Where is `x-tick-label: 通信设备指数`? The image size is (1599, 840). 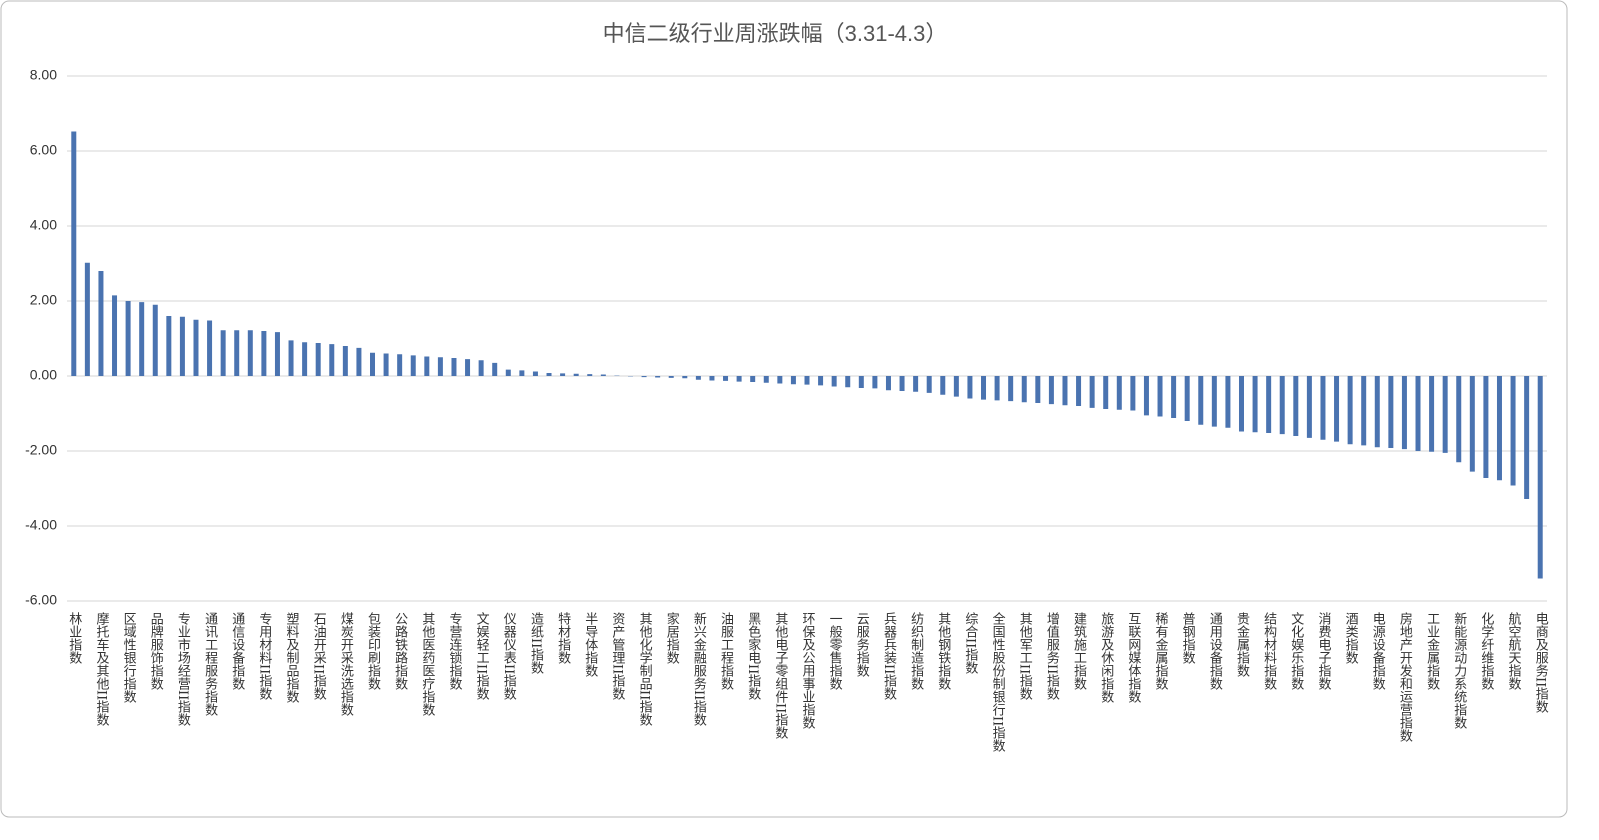 x-tick-label: 通信设备指数 is located at coordinates (237, 651).